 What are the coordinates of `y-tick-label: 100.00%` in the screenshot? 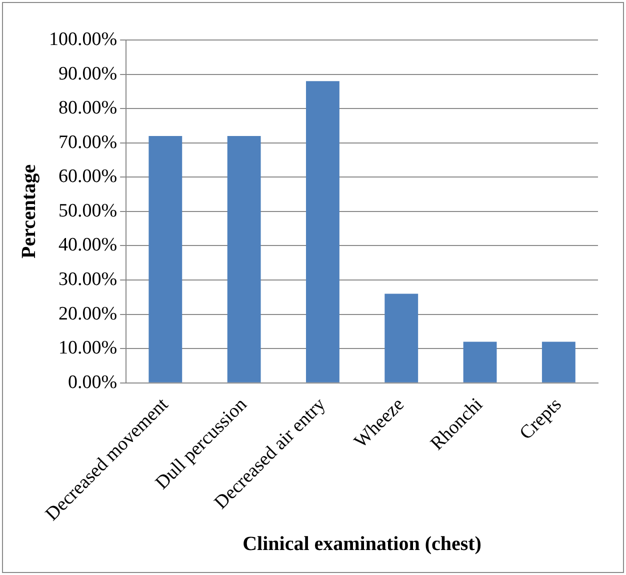 It's located at (83, 39).